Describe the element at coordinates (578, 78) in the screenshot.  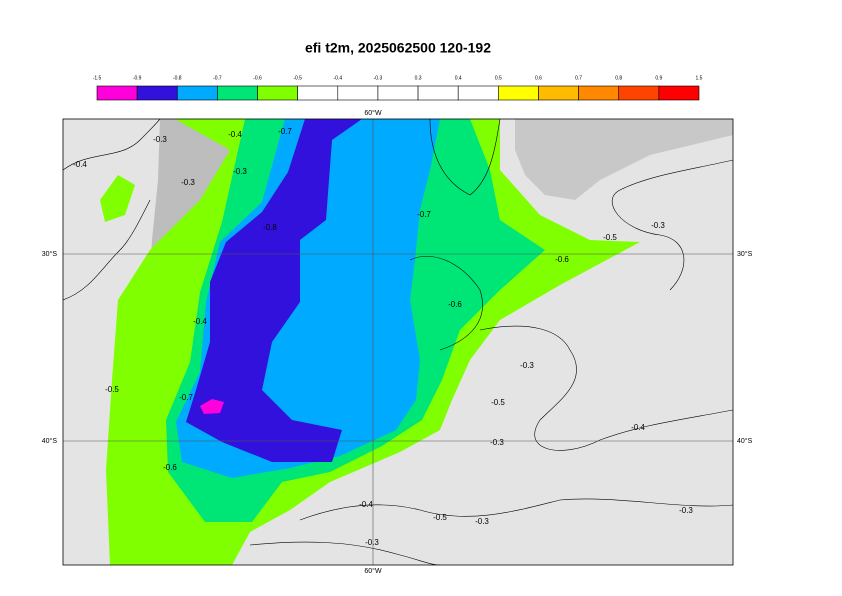
I see `colorbar-tick-label: 0.7` at that location.